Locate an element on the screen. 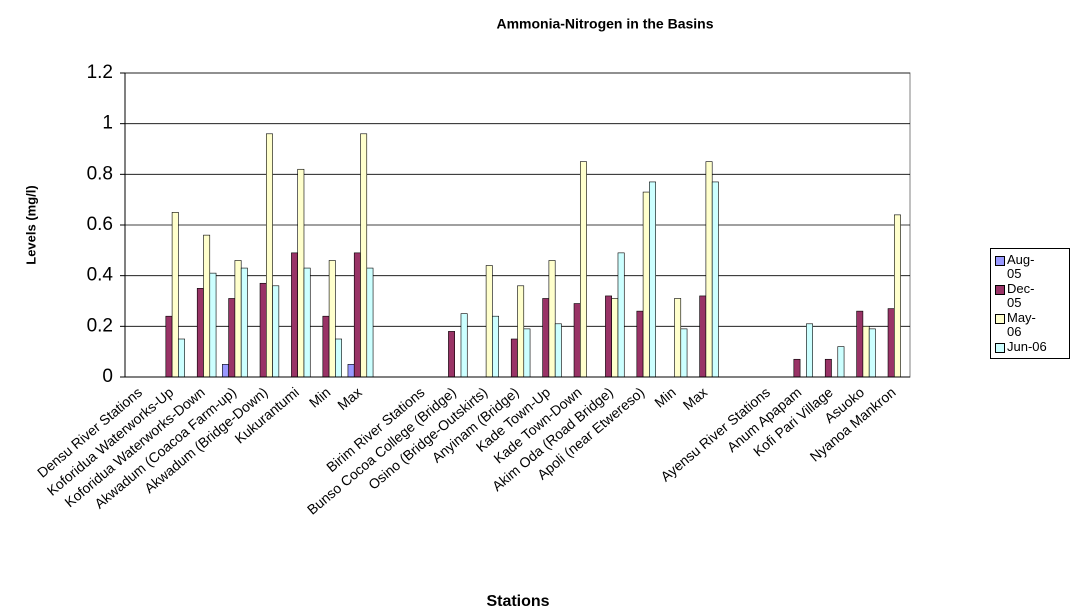 The width and height of the screenshot is (1072, 614). legend-item: May-06 is located at coordinates (1030, 325).